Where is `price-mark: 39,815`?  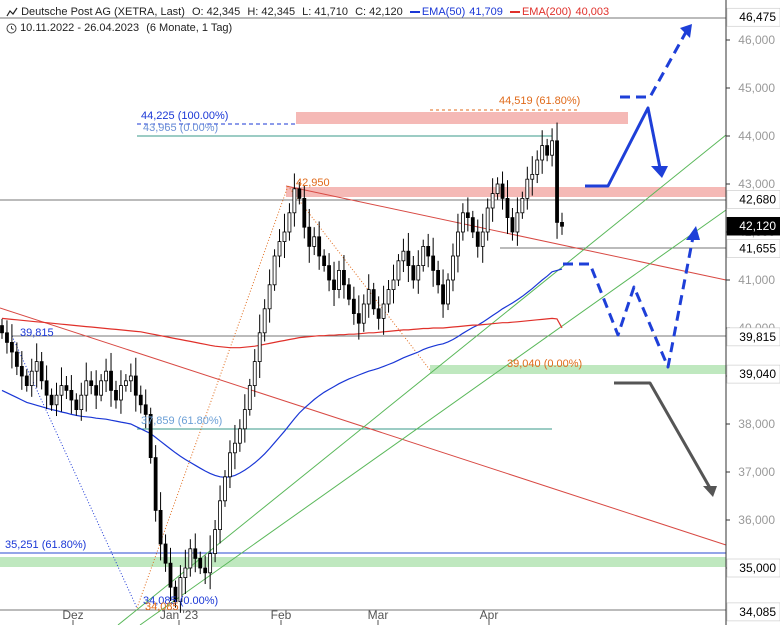 price-mark: 39,815 is located at coordinates (753, 337).